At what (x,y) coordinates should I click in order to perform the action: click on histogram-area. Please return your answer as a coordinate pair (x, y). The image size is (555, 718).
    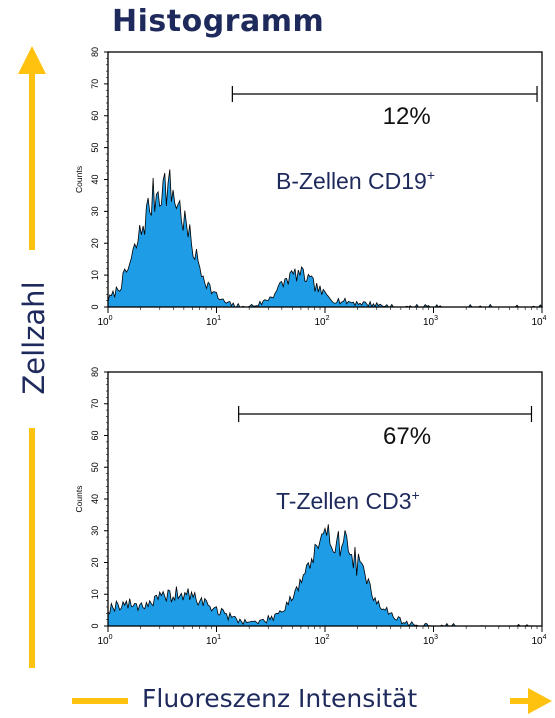
    Looking at the image, I should click on (324, 575).